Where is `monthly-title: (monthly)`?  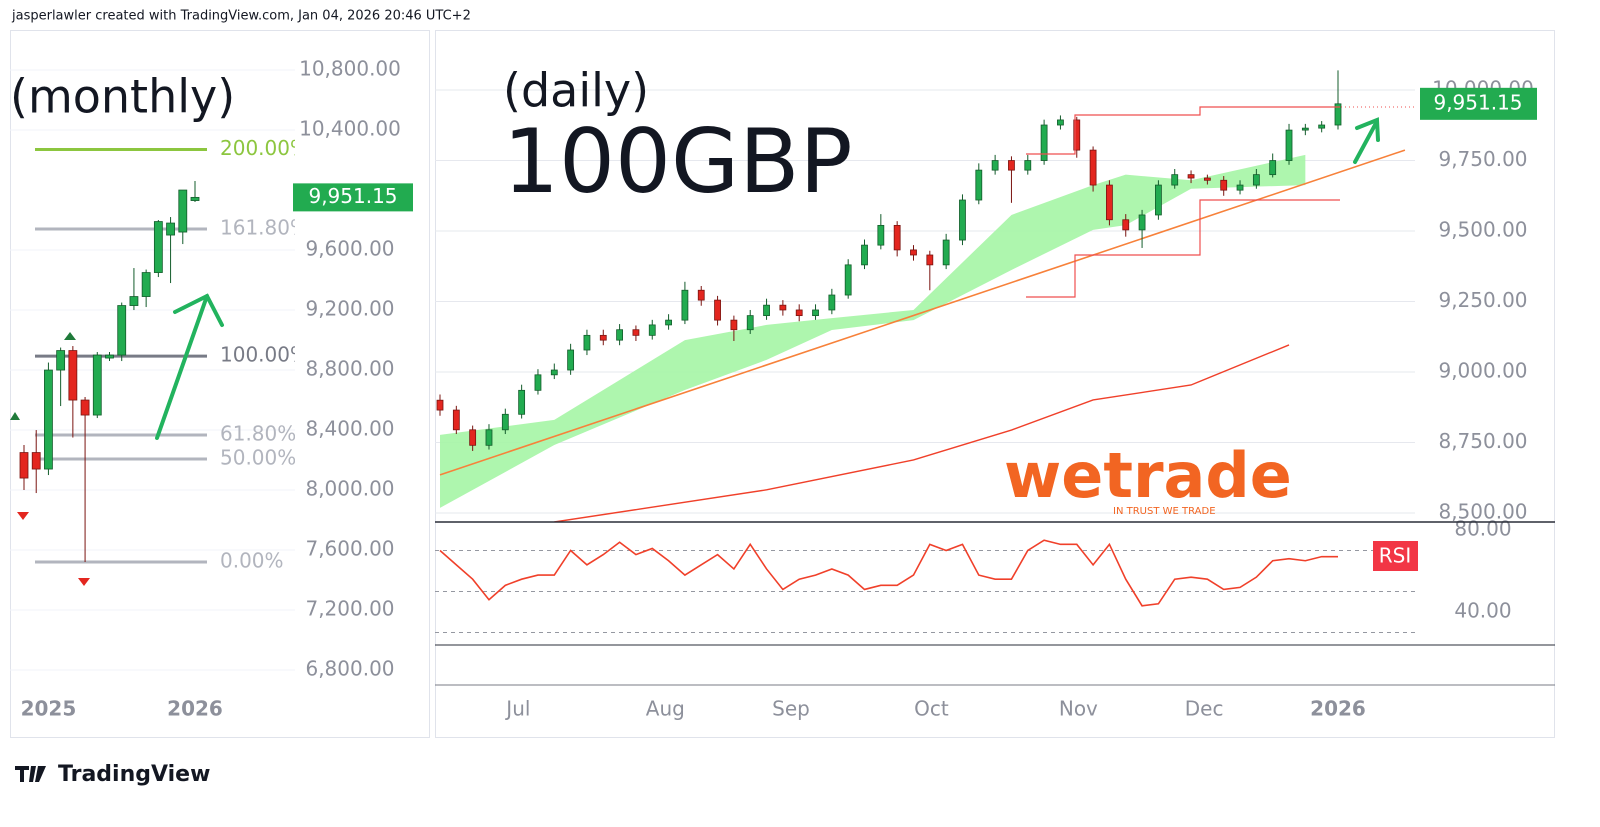 monthly-title: (monthly) is located at coordinates (122, 97).